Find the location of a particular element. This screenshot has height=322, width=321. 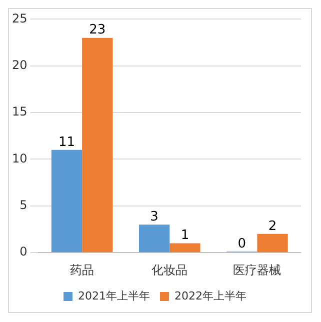

data-label: 3 is located at coordinates (154, 216).